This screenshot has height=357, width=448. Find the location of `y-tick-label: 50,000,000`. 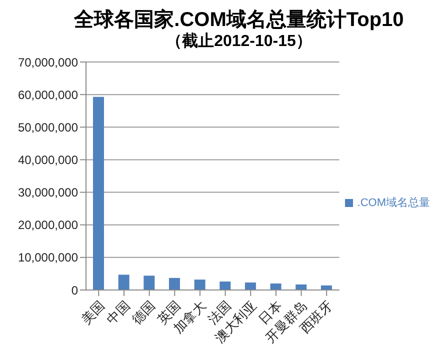

y-tick-label: 50,000,000 is located at coordinates (48, 127).